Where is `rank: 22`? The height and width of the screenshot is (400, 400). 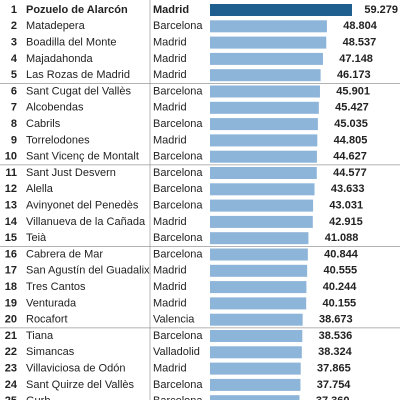 rank: 22 is located at coordinates (11, 352).